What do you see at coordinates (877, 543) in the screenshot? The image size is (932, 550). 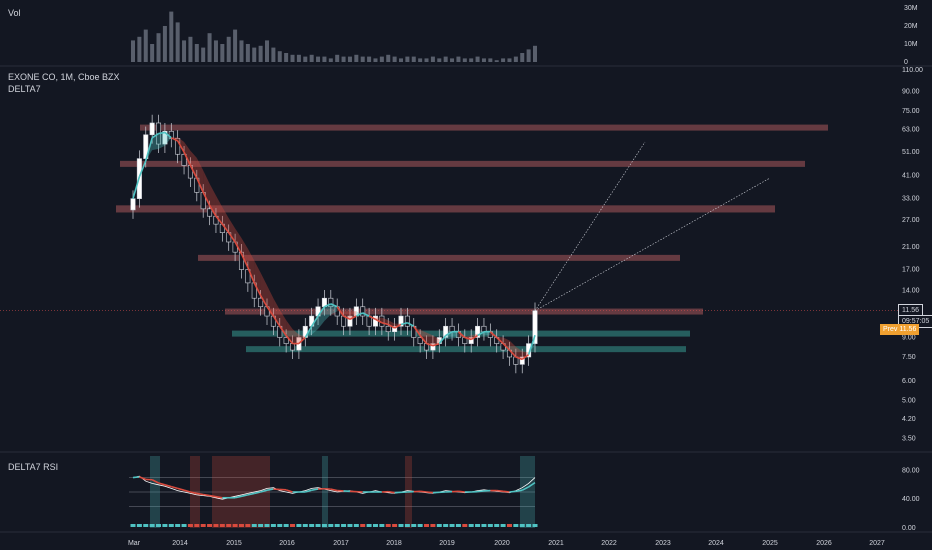 I see `time-axis-label: 2027` at bounding box center [877, 543].